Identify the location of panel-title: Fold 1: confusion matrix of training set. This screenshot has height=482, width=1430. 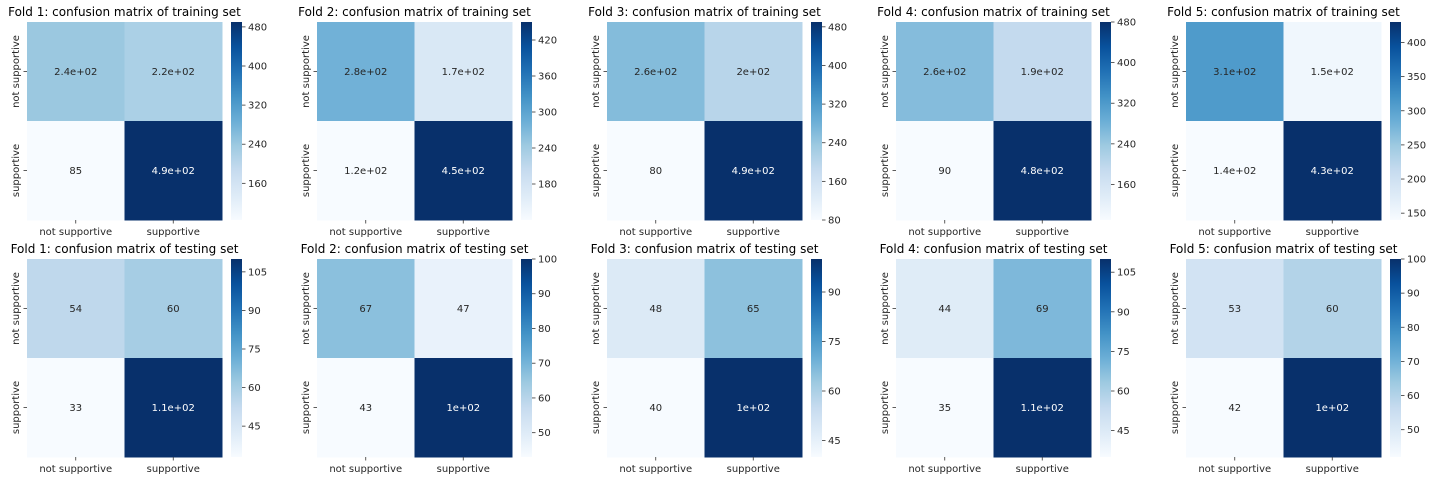
(124, 12).